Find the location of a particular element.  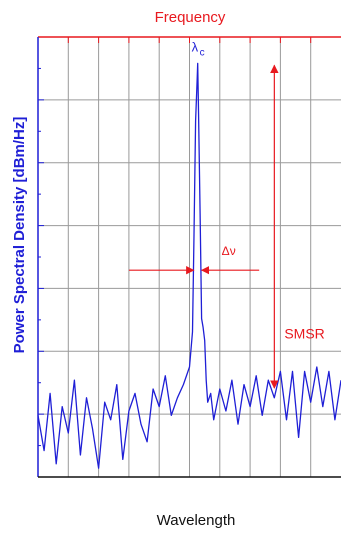

peak-label-subscript: c is located at coordinates (202, 52).